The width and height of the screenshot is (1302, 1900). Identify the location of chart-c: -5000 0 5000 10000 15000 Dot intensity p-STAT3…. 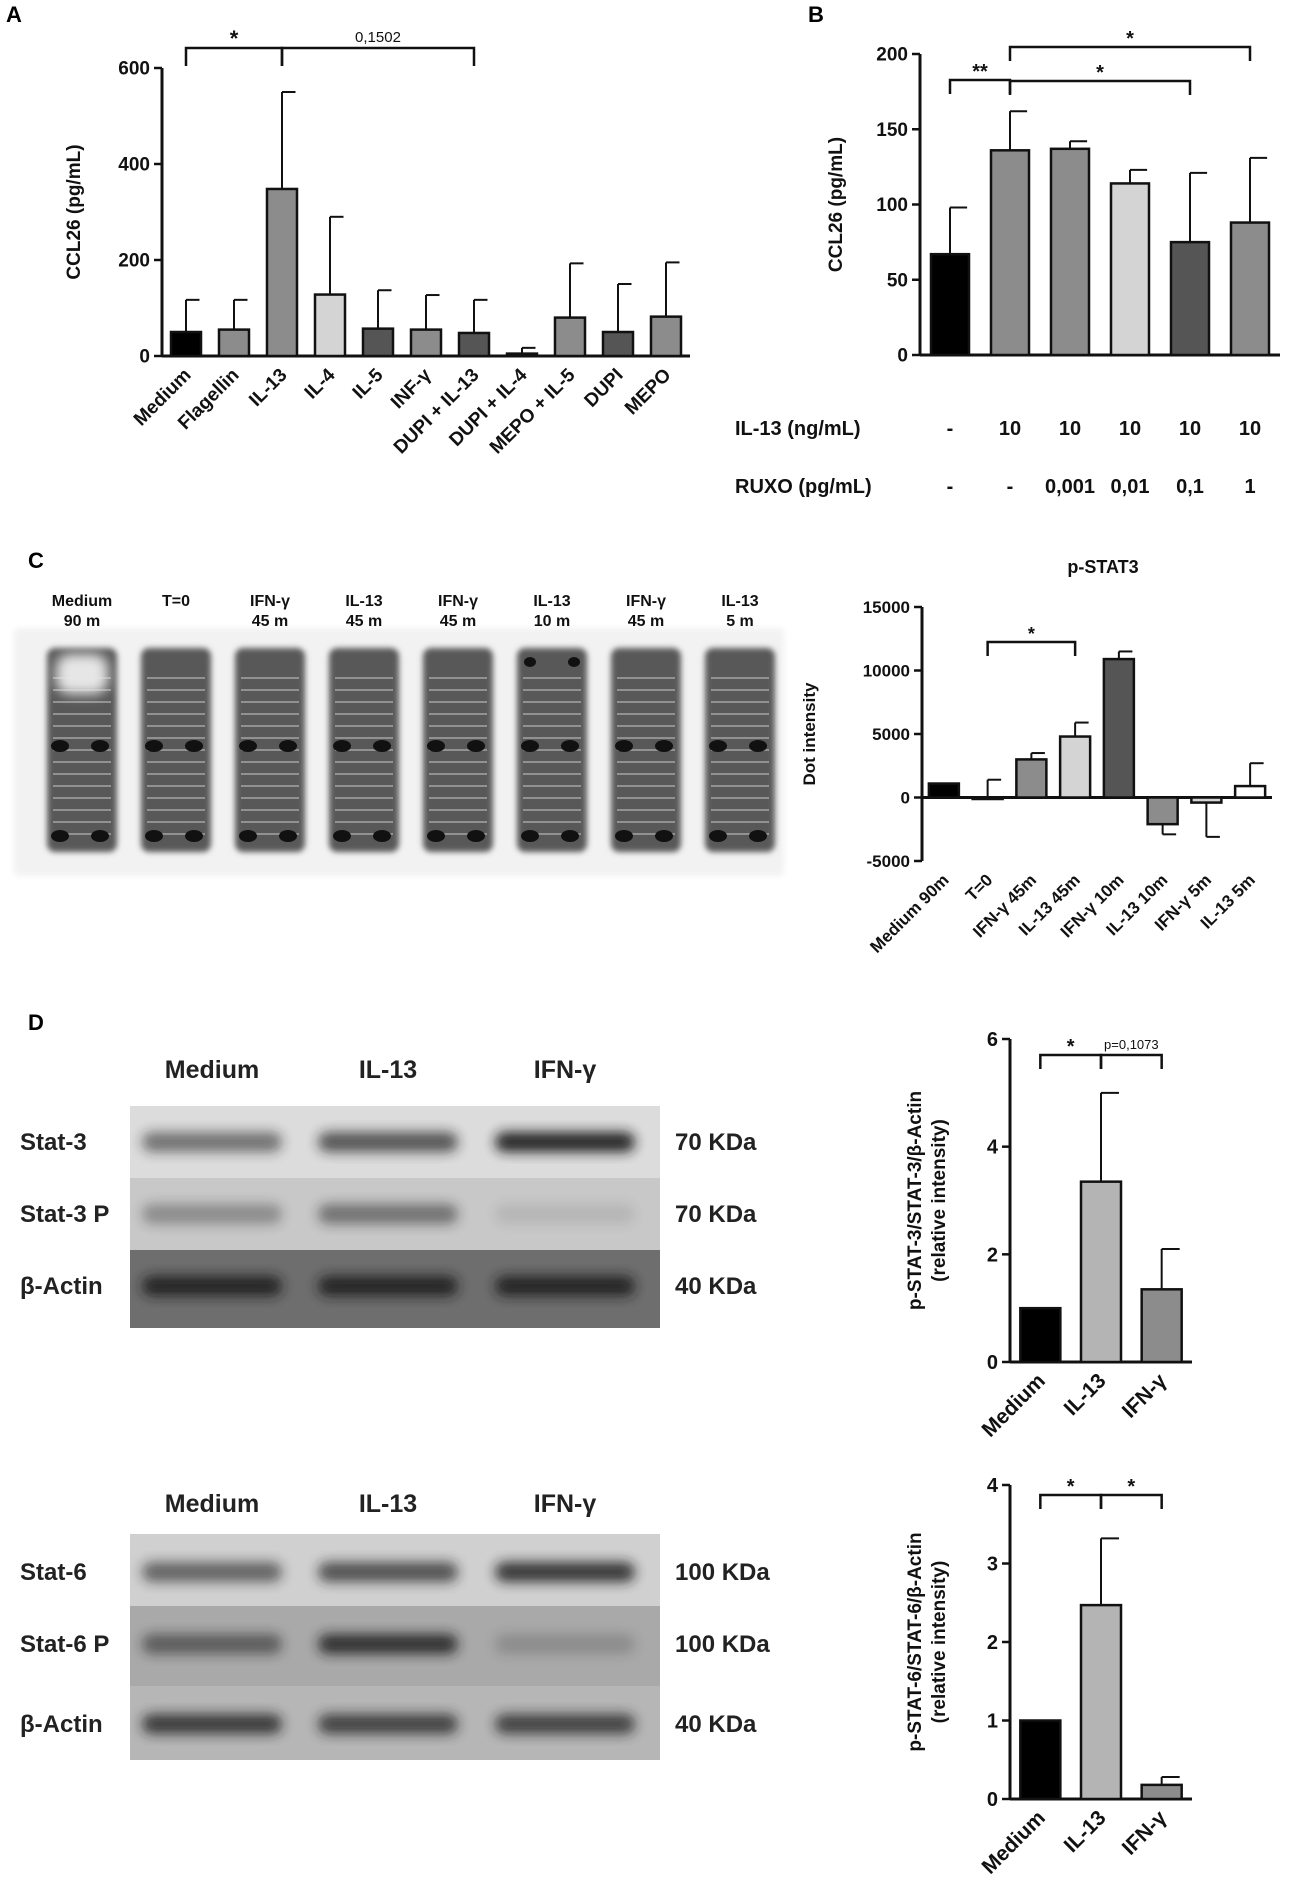
(1036, 757).